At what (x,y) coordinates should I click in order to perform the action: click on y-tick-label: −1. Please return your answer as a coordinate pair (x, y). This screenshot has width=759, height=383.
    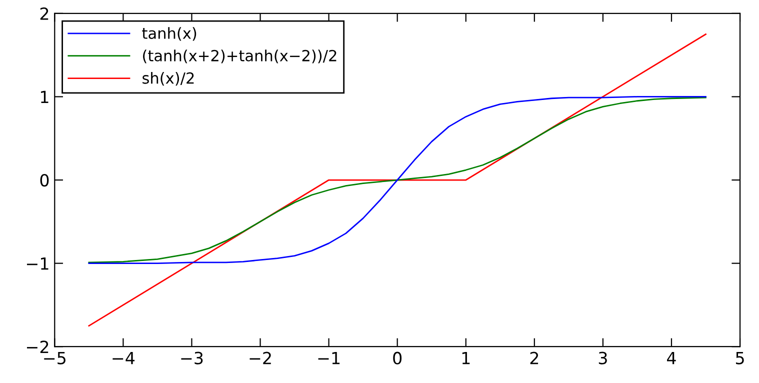
    Looking at the image, I should click on (37, 263).